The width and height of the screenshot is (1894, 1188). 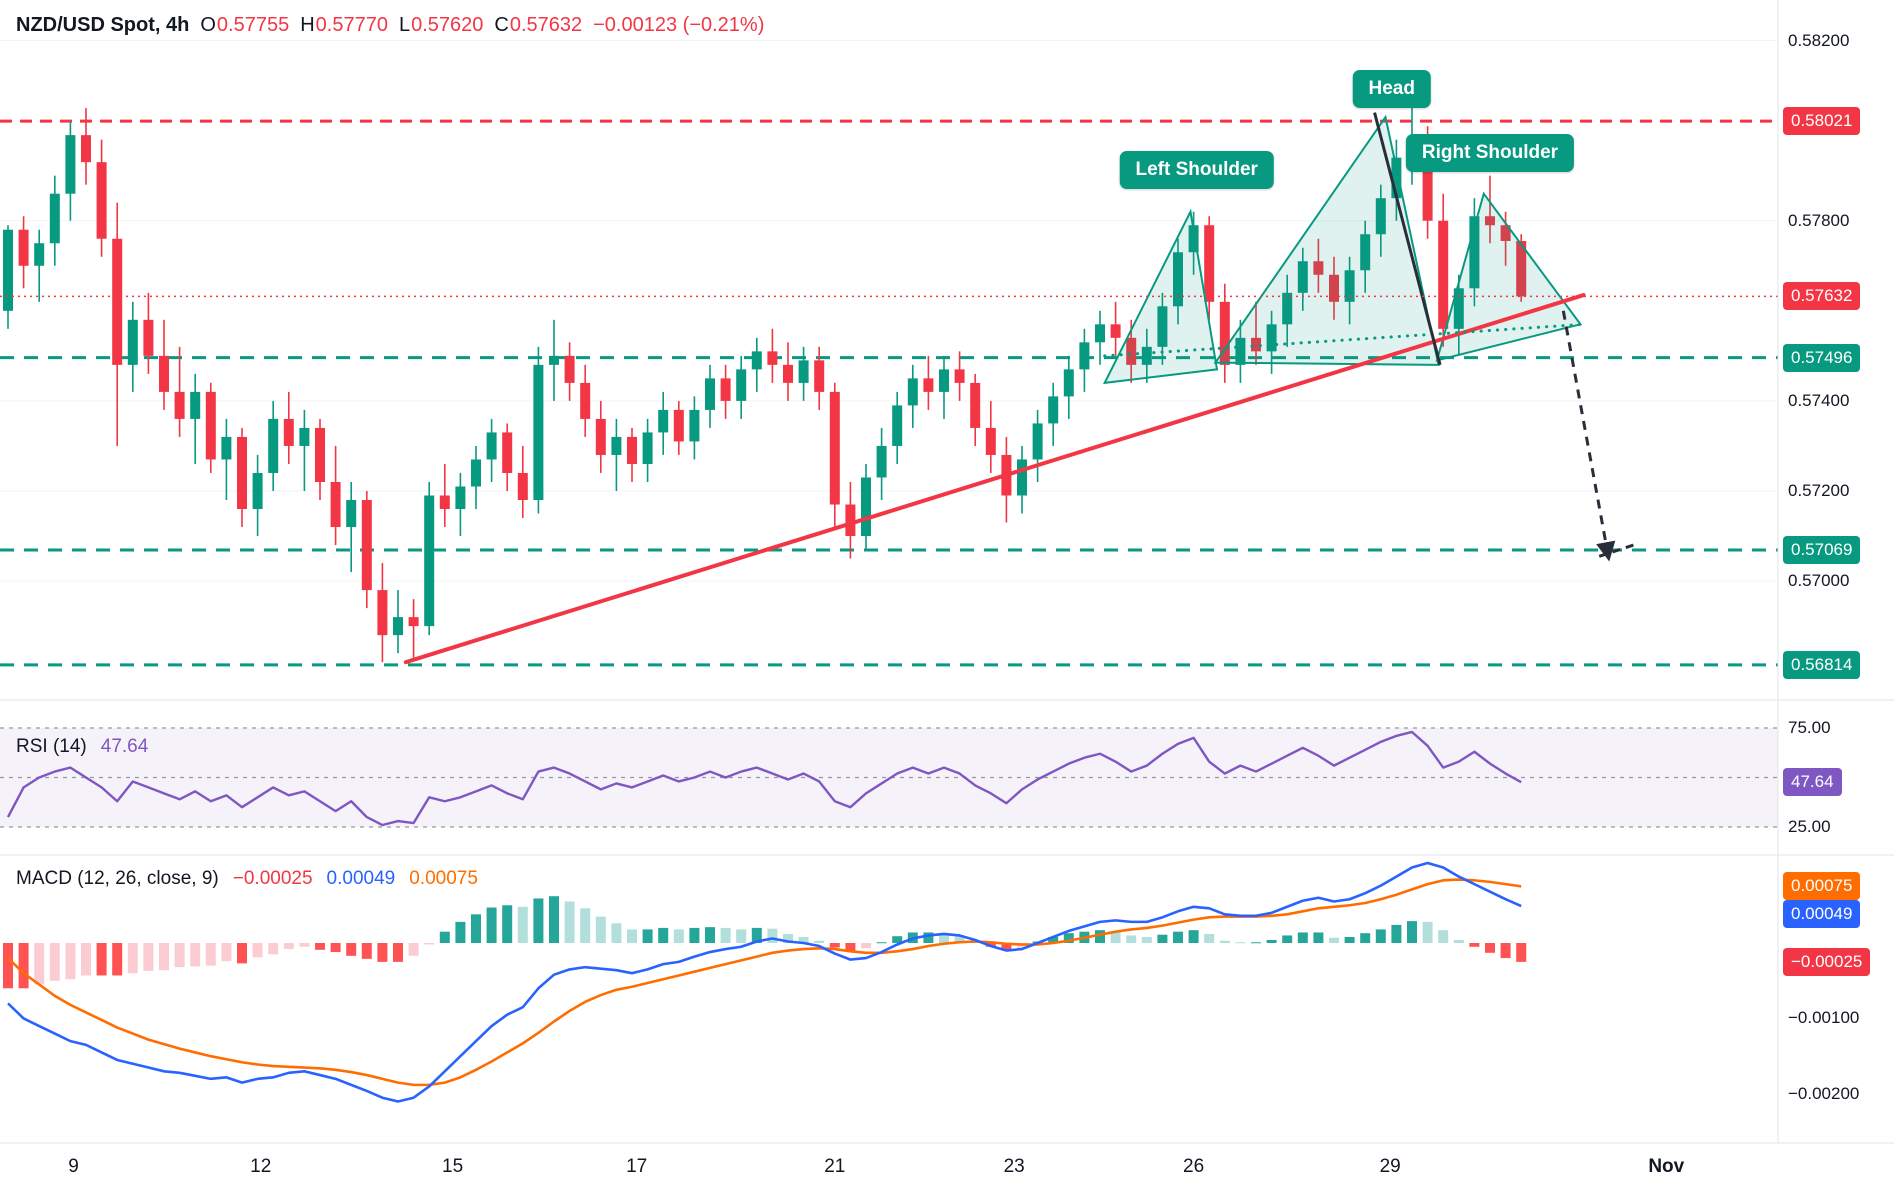 I want to click on time-axis-label: 12, so click(x=261, y=1166).